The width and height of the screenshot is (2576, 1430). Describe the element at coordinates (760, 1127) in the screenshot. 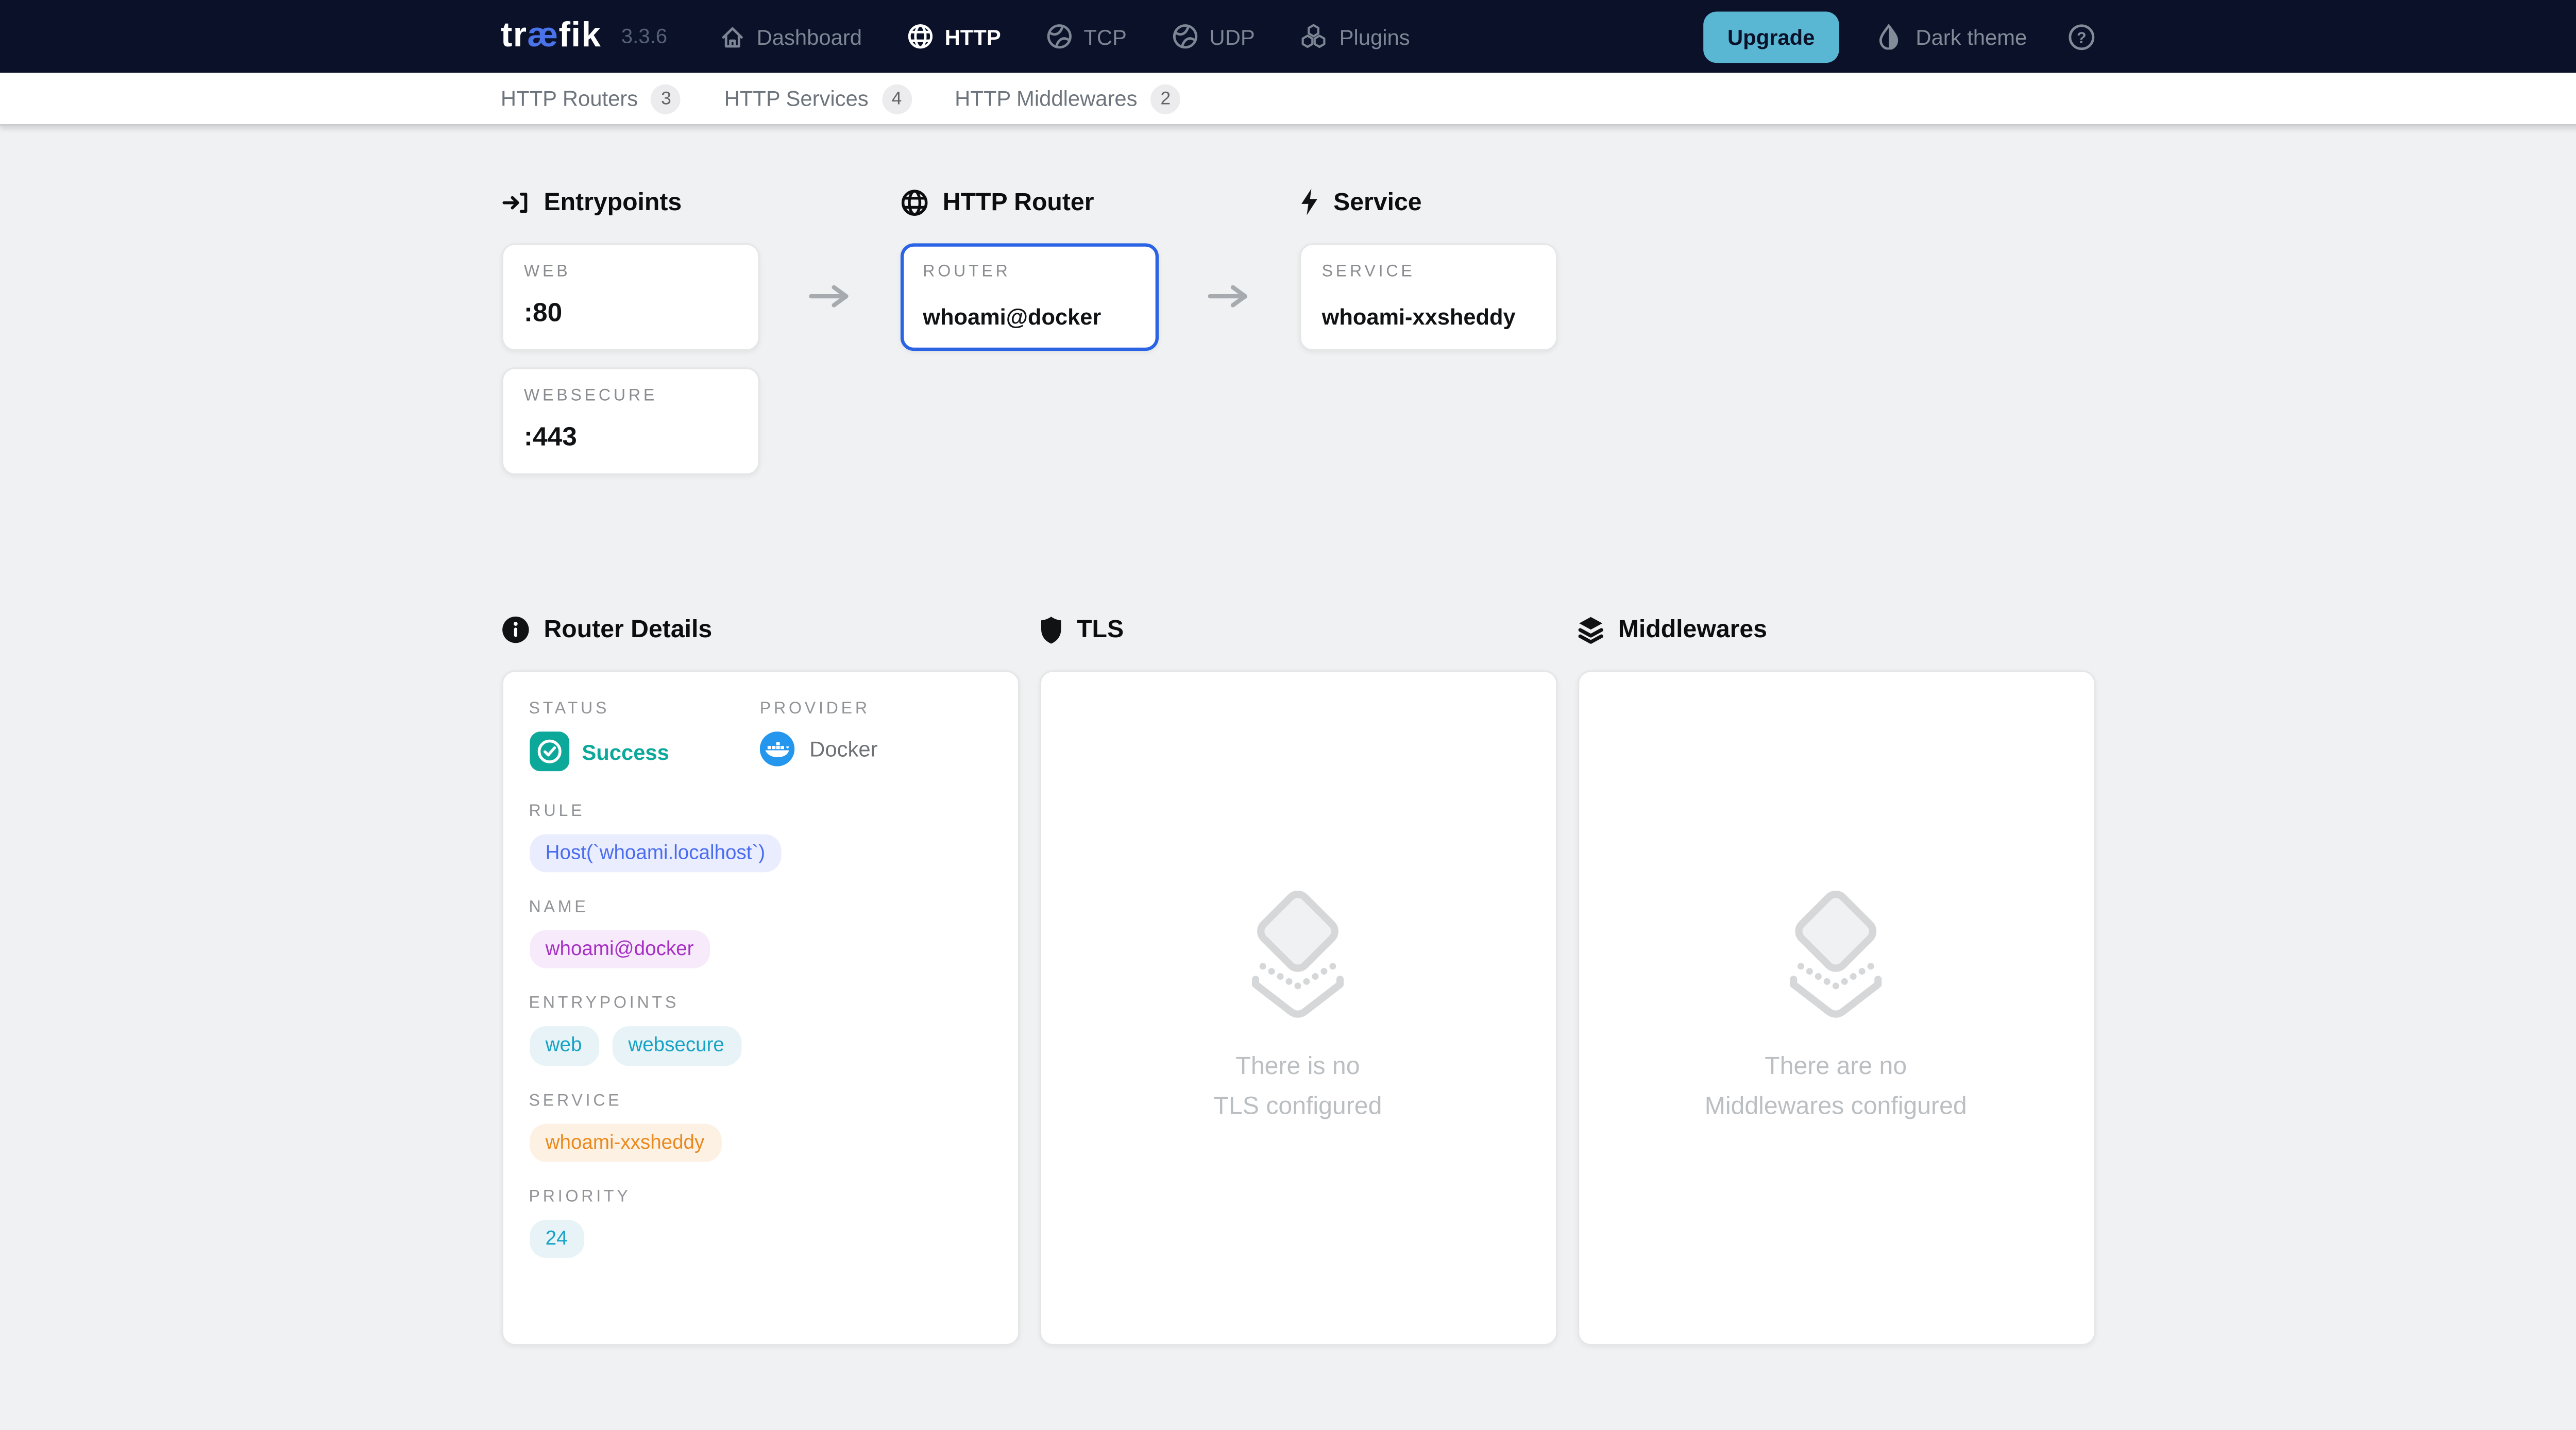

I see `service-group: SERVICE whoami-xxsheddy` at that location.